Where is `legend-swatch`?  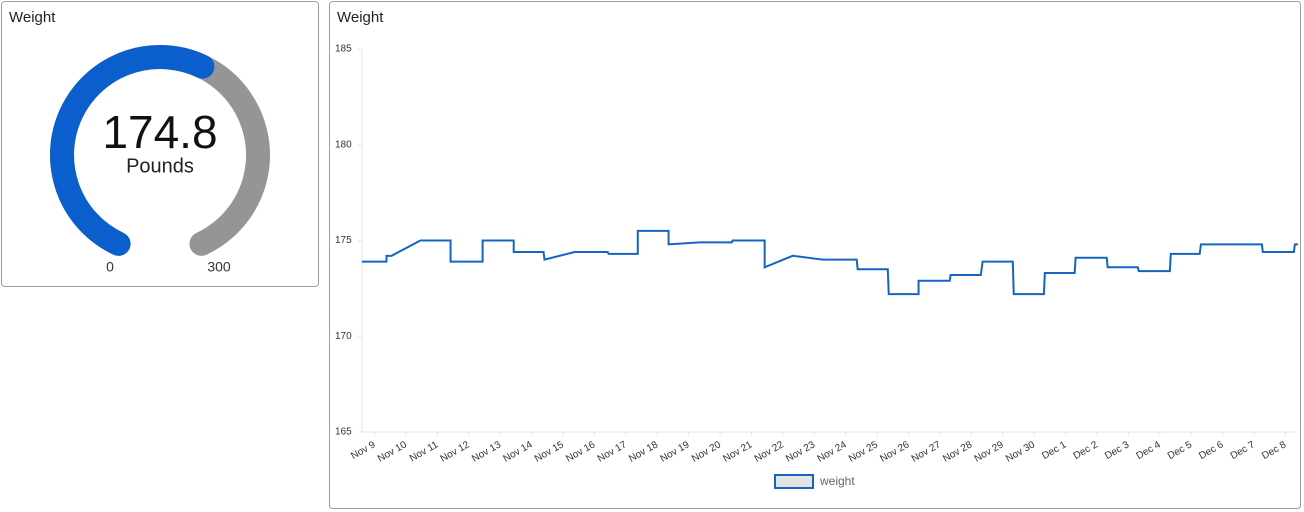
legend-swatch is located at coordinates (794, 481).